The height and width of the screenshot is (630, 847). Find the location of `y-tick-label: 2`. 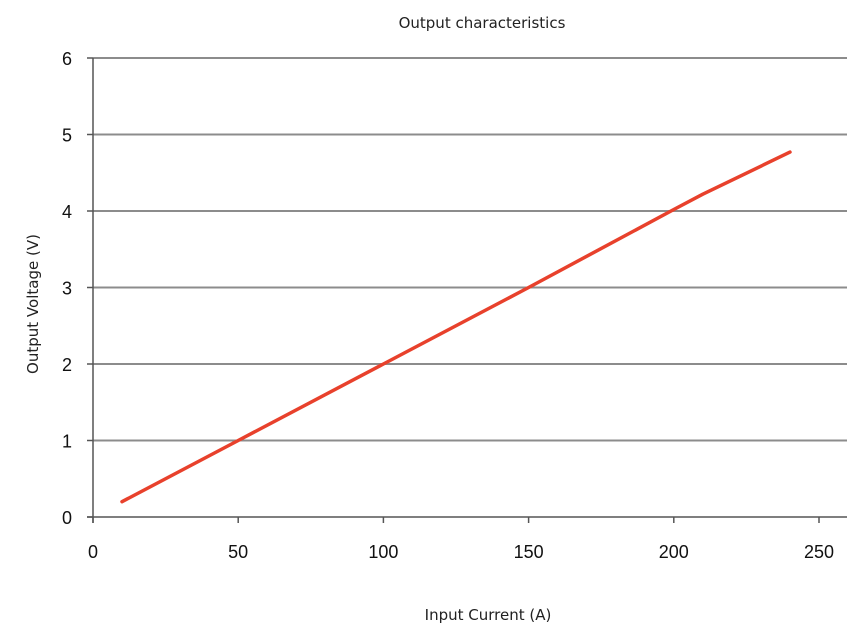

y-tick-label: 2 is located at coordinates (67, 365).